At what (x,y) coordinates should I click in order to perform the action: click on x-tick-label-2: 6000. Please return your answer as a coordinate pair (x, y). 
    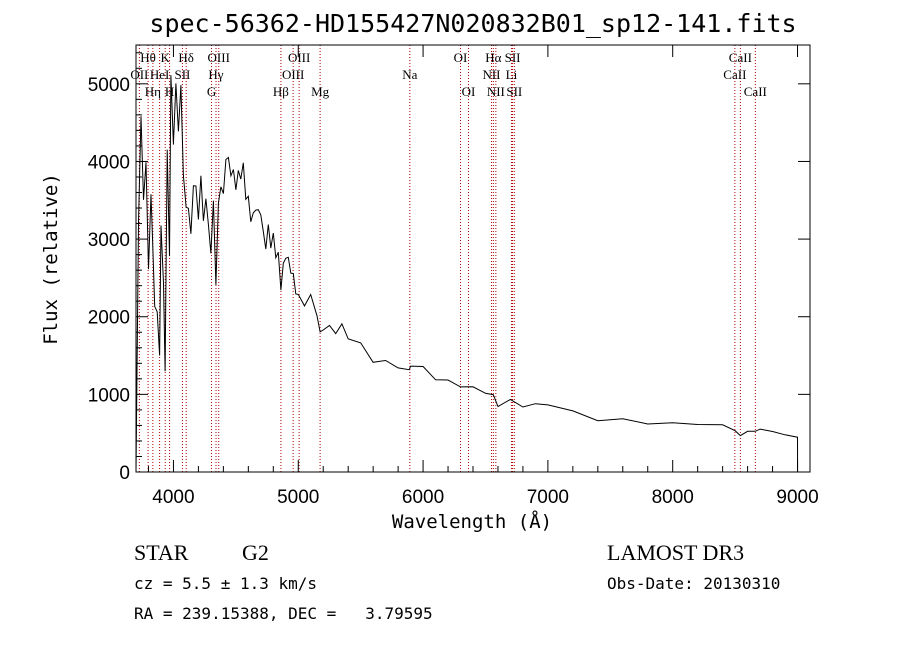
    Looking at the image, I should click on (423, 497).